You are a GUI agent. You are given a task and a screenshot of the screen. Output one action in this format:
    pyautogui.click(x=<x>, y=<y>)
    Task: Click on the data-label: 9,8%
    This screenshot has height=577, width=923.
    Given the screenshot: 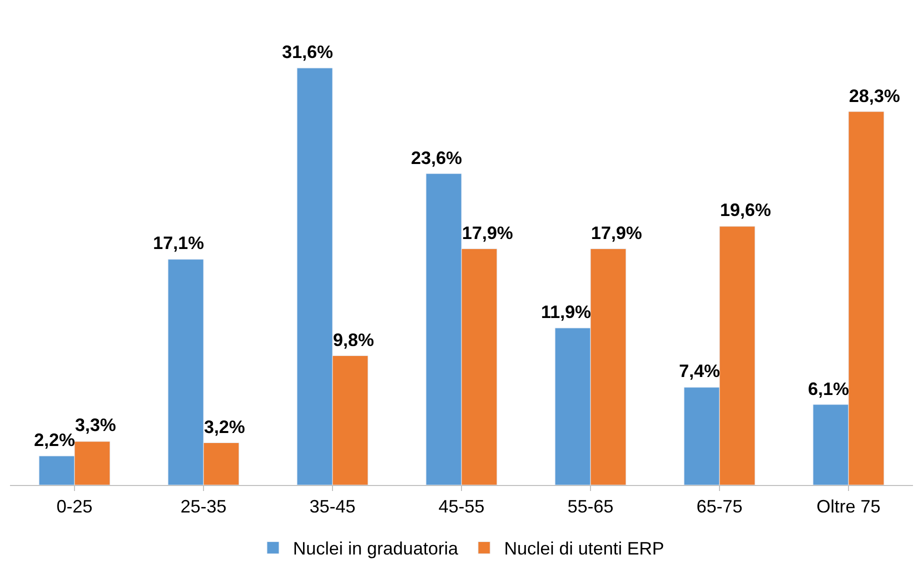 What is the action you would take?
    pyautogui.click(x=353, y=340)
    